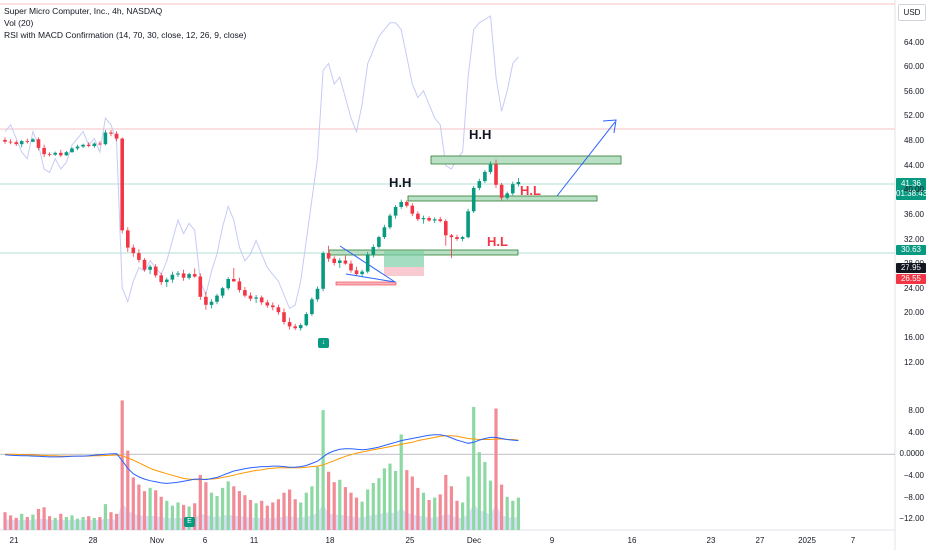 Image resolution: width=932 pixels, height=550 pixels. I want to click on time-tick-label: Nov, so click(157, 540).